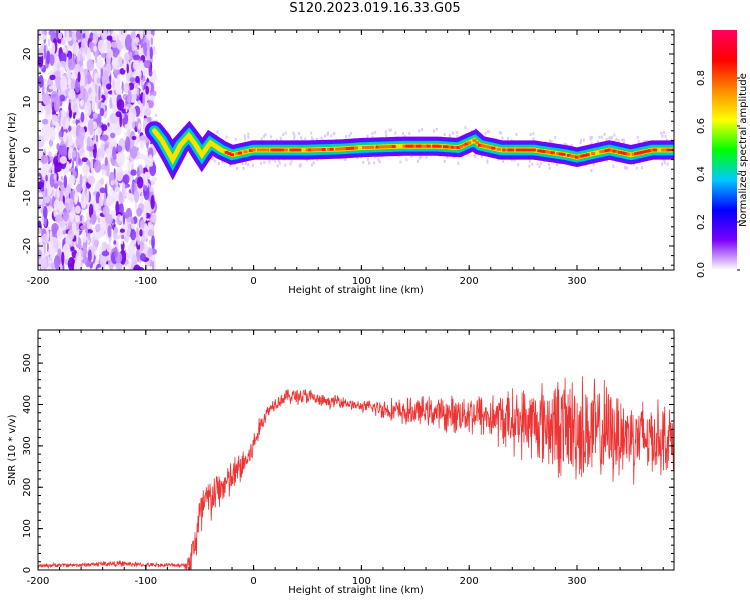  What do you see at coordinates (253, 581) in the screenshot?
I see `snr-x-tick-label: 0` at bounding box center [253, 581].